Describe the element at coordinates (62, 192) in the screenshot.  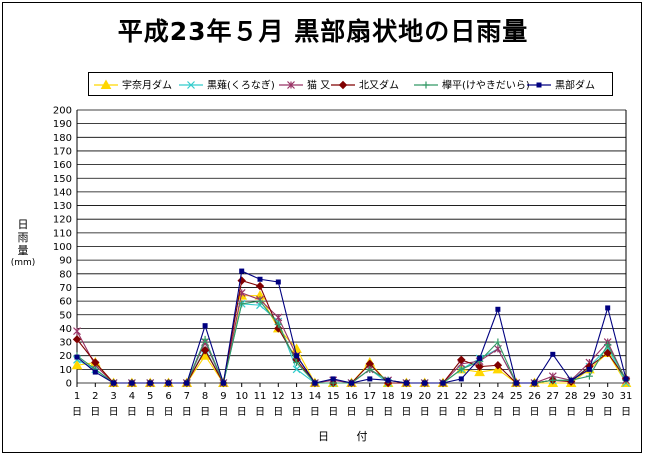
I see `y-tick-label: 140` at that location.